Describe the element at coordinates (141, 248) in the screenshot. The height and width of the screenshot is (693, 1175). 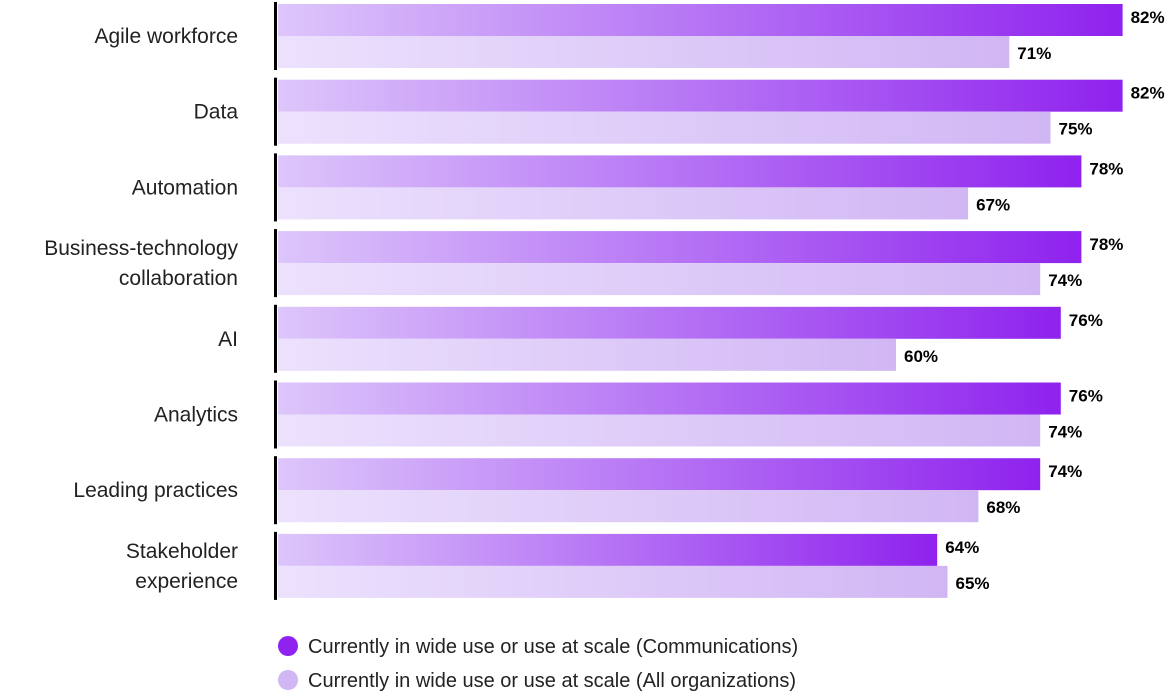
I see `category-label-line: Business-technology` at that location.